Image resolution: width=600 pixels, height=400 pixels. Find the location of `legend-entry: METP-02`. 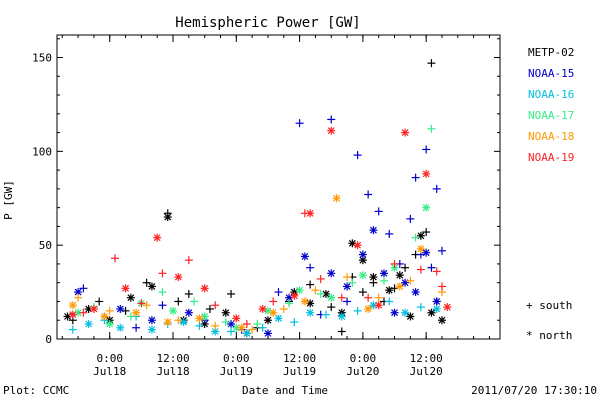

legend-entry: METP-02 is located at coordinates (551, 52).